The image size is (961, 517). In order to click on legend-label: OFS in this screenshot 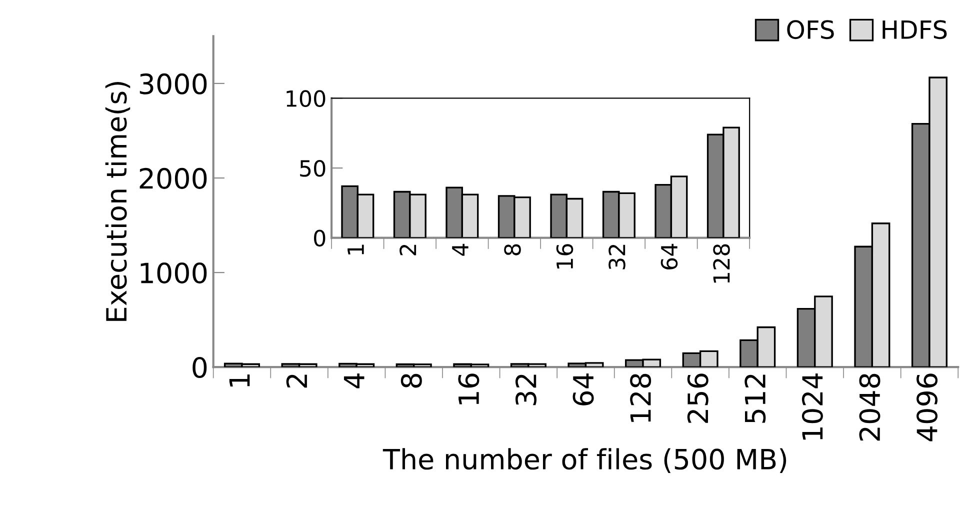, I will do `click(810, 30)`.